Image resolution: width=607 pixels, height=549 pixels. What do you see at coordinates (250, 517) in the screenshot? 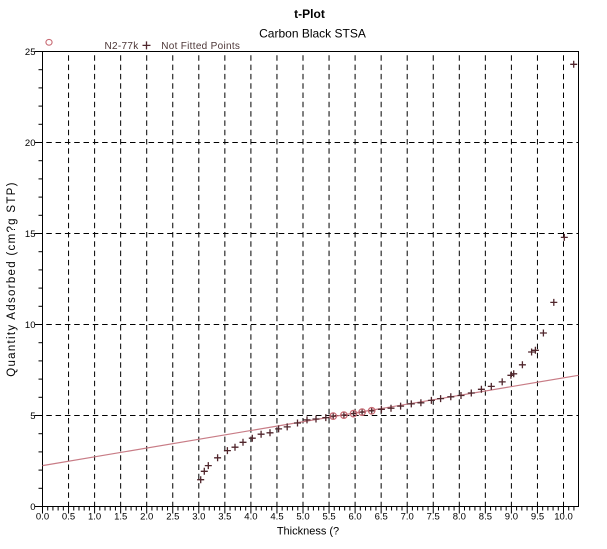
I see `svg-text: 4.0` at bounding box center [250, 517].